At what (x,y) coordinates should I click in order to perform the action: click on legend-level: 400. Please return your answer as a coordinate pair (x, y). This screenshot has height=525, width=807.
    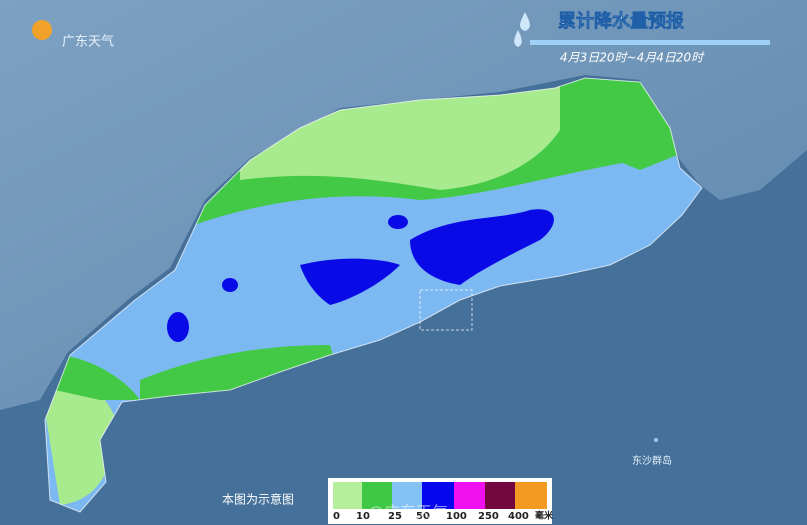
    Looking at the image, I should click on (518, 516).